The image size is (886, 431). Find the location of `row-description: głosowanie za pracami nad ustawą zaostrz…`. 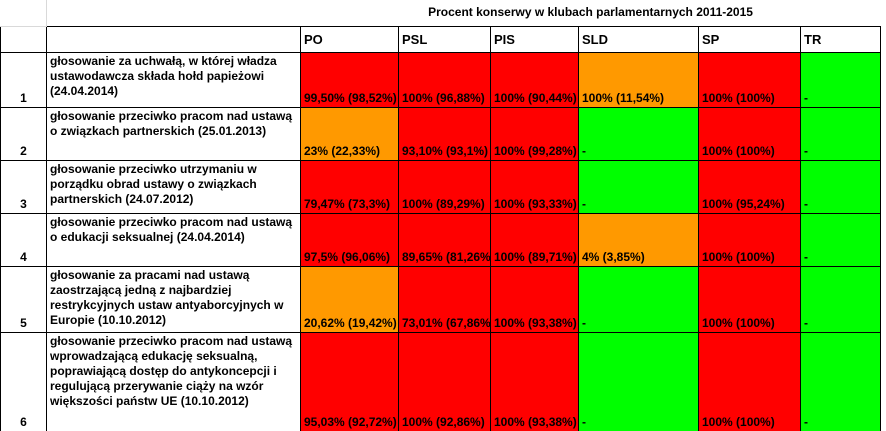

row-description: głosowanie za pracami nad ustawą zaostrz… is located at coordinates (173, 299).